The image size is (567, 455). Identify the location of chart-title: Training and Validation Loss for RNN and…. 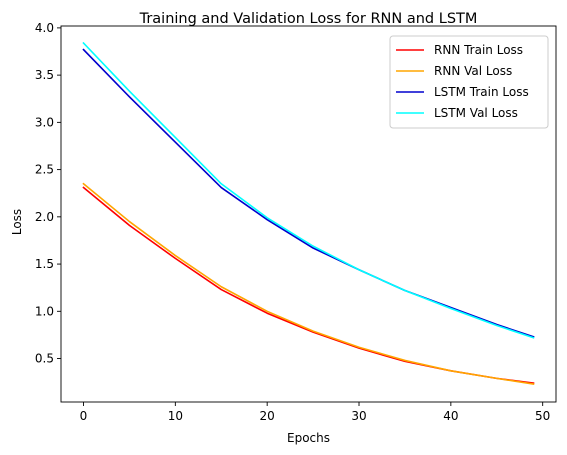
(308, 19).